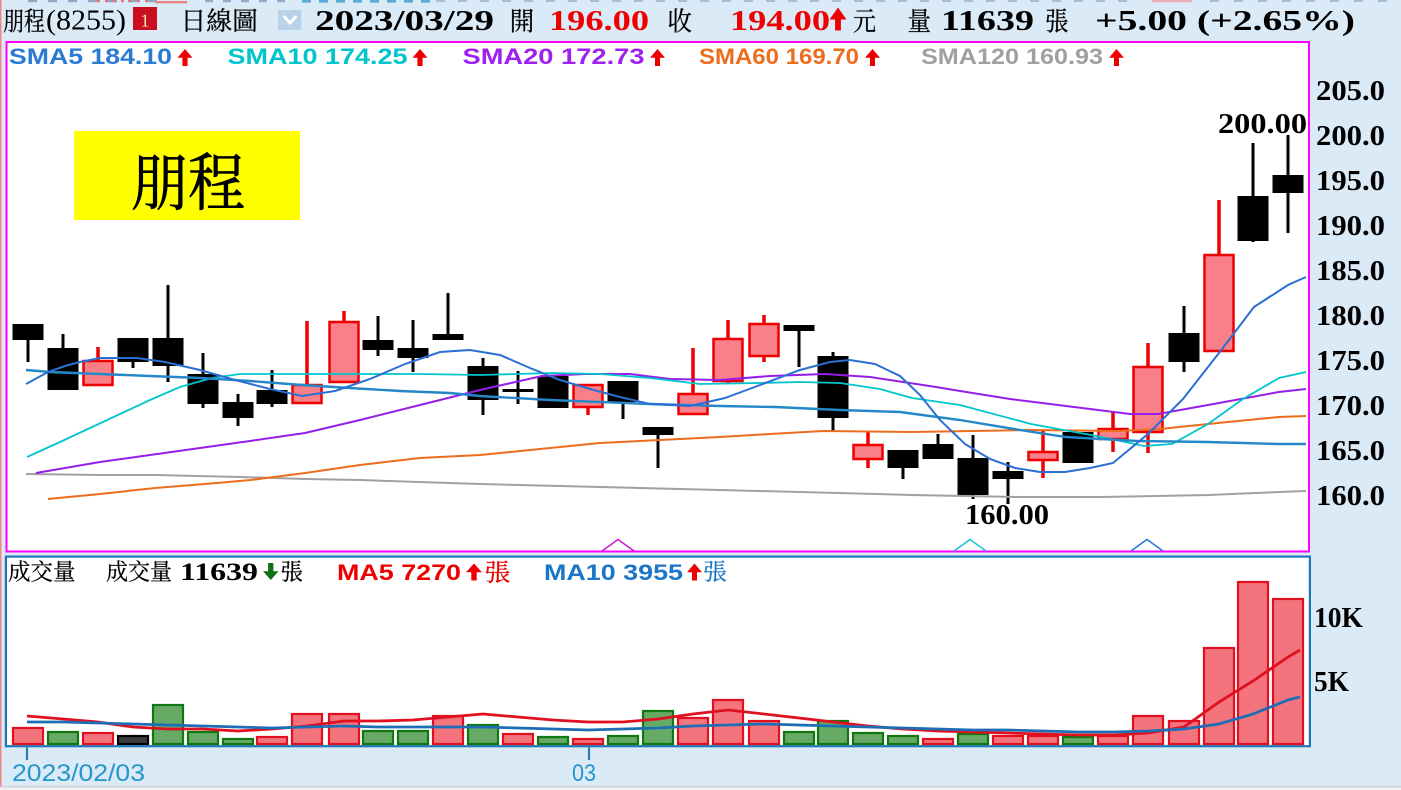 This screenshot has height=790, width=1401. I want to click on svg-text: 195.0, so click(1350, 181).